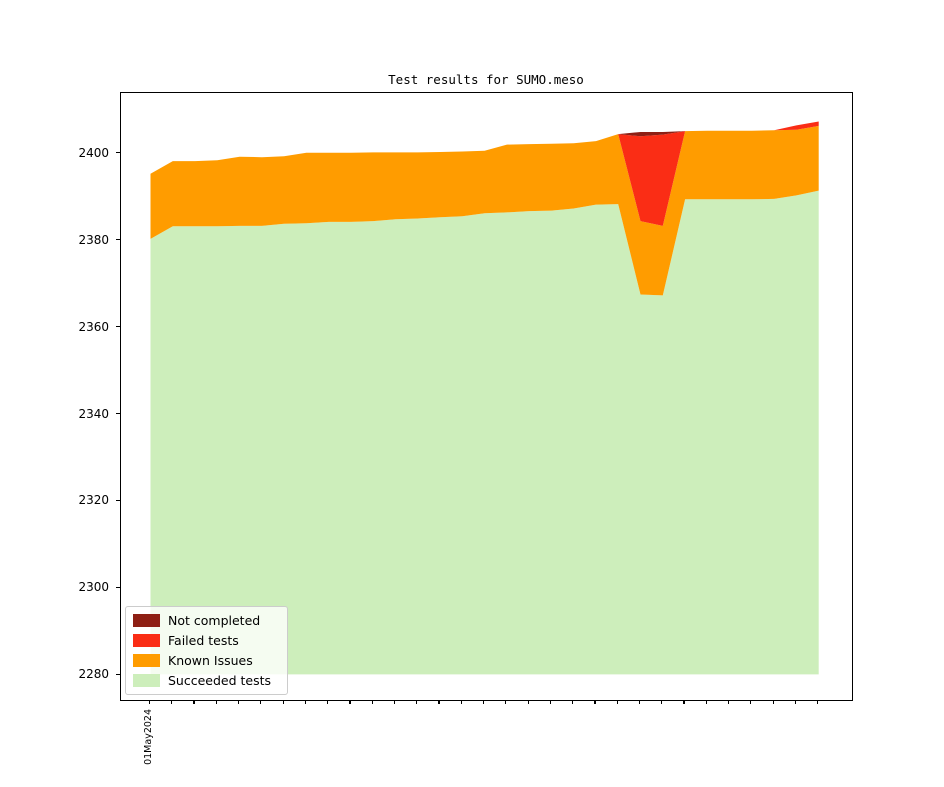 The image size is (944, 787). What do you see at coordinates (93, 500) in the screenshot?
I see `y-tick-label: 2320` at bounding box center [93, 500].